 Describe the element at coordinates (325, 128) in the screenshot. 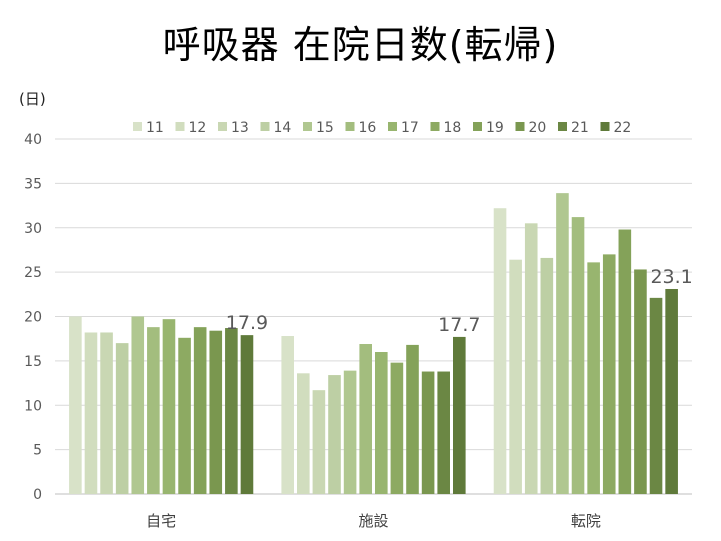

I see `legend-label: 15` at that location.